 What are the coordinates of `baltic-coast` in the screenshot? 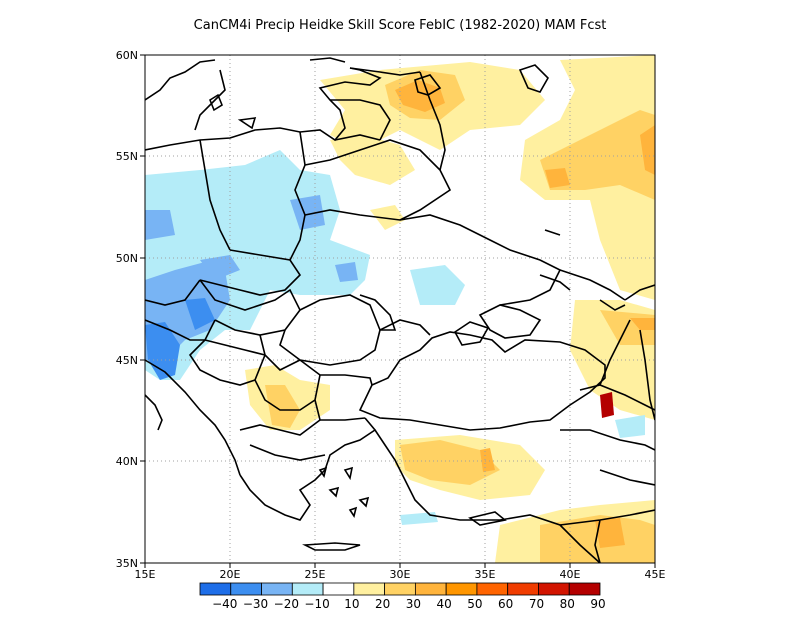 It's located at (263, 109).